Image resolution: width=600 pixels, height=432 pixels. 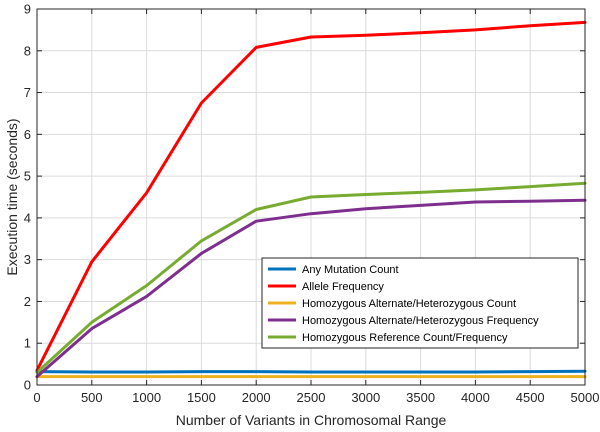 I want to click on y-tick-label: 9, so click(x=27, y=9).